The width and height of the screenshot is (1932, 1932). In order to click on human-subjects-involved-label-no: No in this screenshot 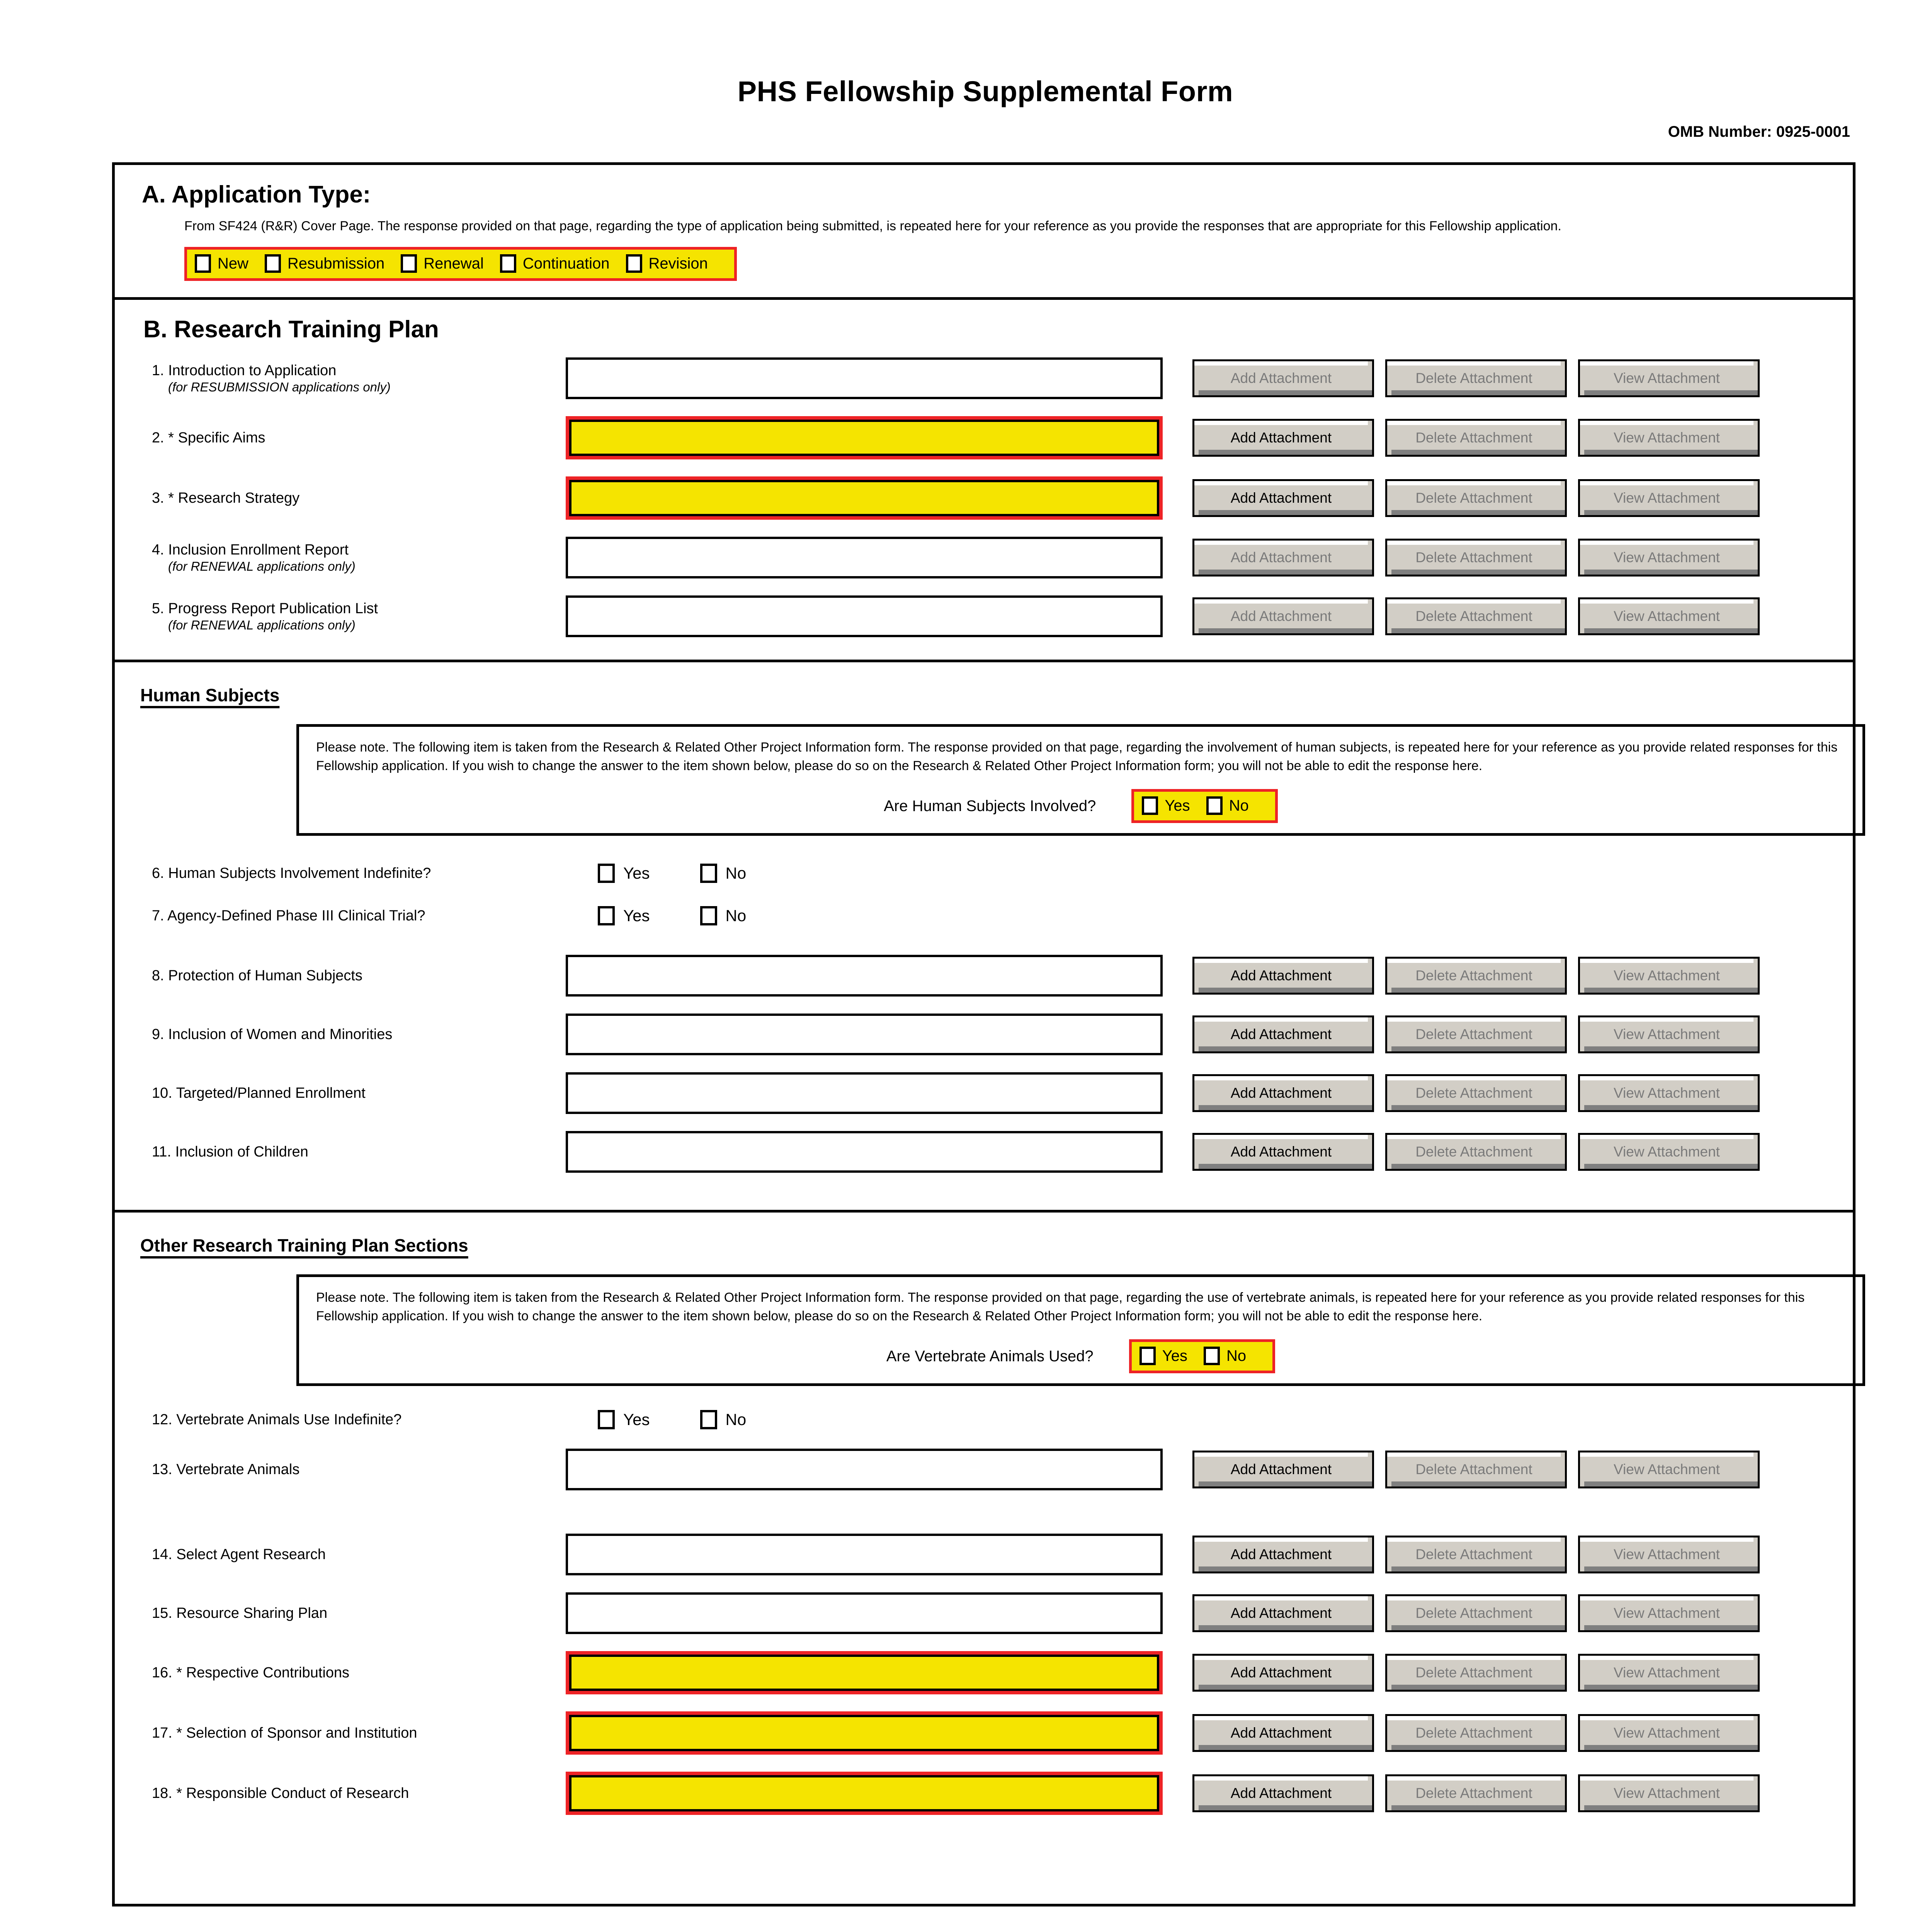, I will do `click(1239, 806)`.